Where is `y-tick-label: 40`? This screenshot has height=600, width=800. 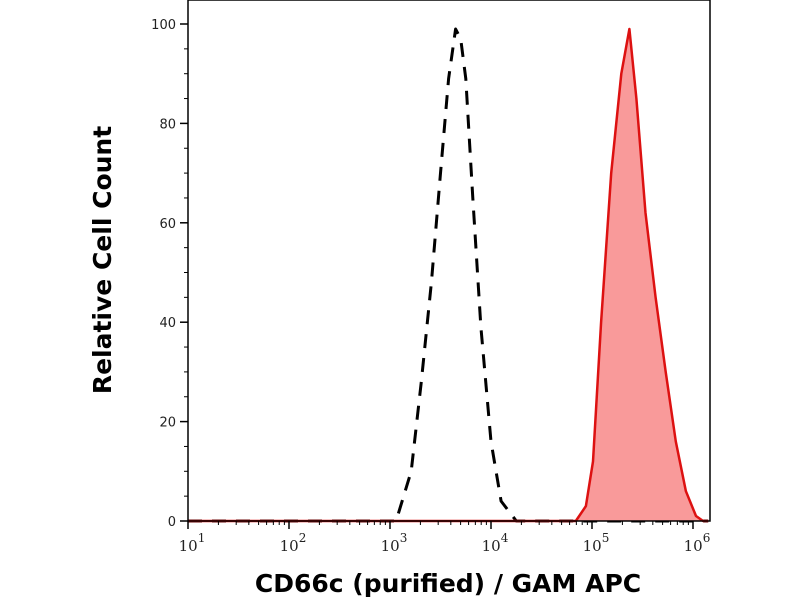
y-tick-label: 40 is located at coordinates (167, 323).